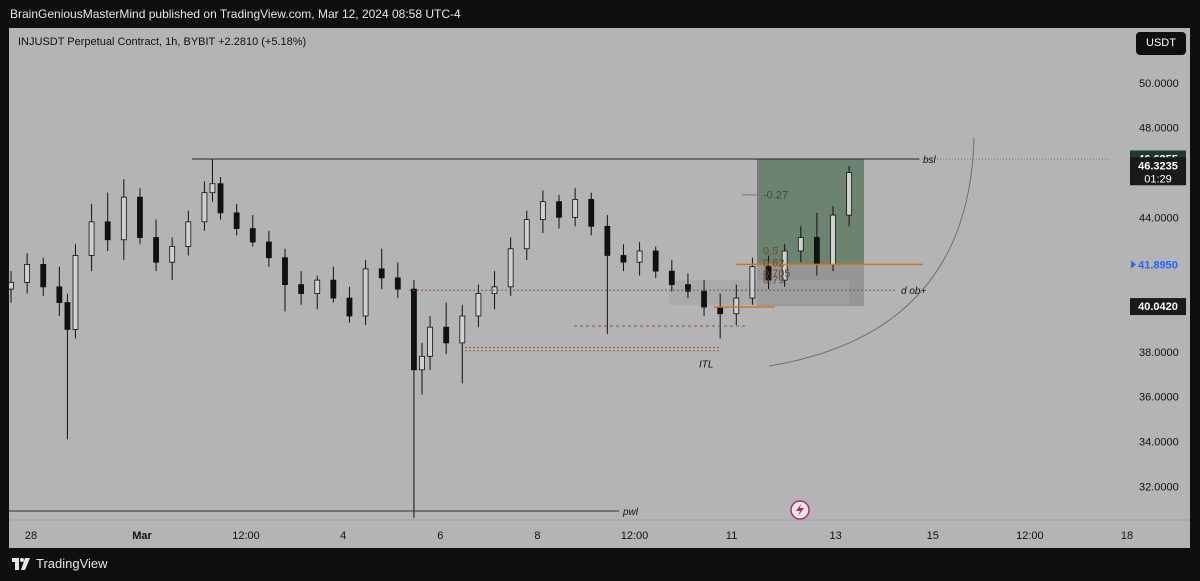 The image size is (1200, 581). What do you see at coordinates (142, 536) in the screenshot?
I see `x-tick-label: Mar` at bounding box center [142, 536].